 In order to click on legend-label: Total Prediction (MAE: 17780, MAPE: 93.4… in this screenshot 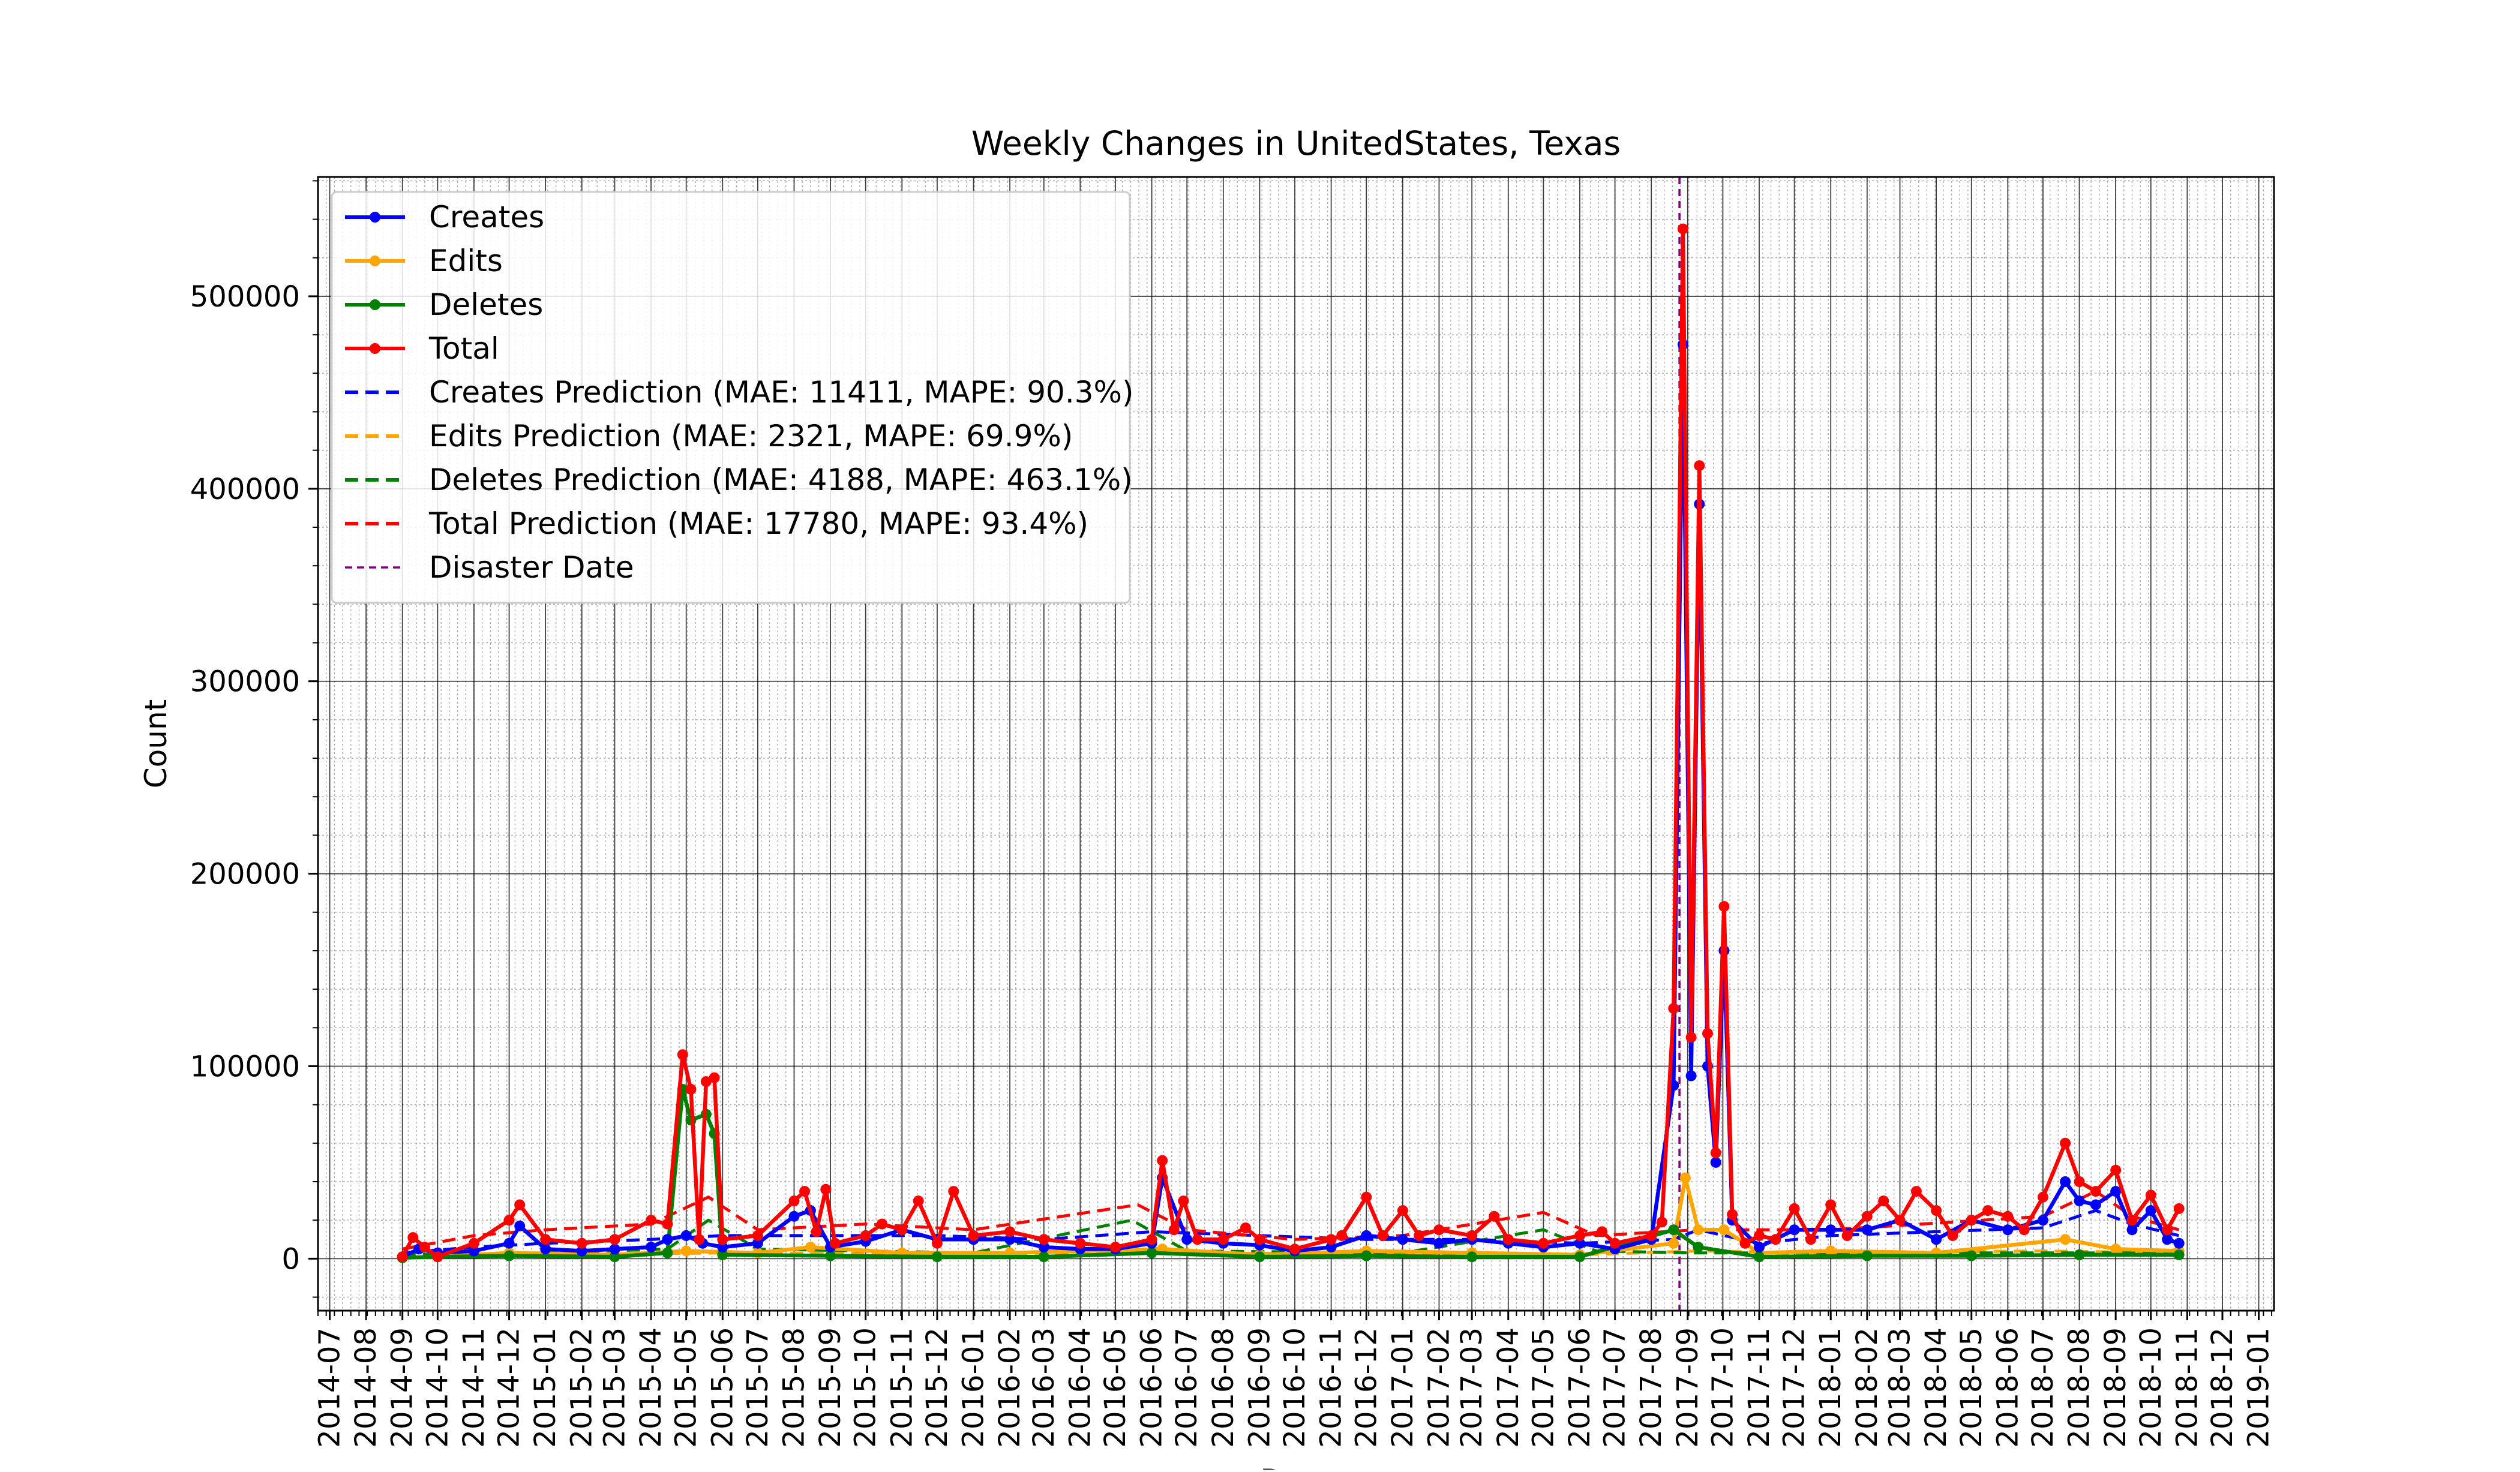, I will do `click(758, 523)`.